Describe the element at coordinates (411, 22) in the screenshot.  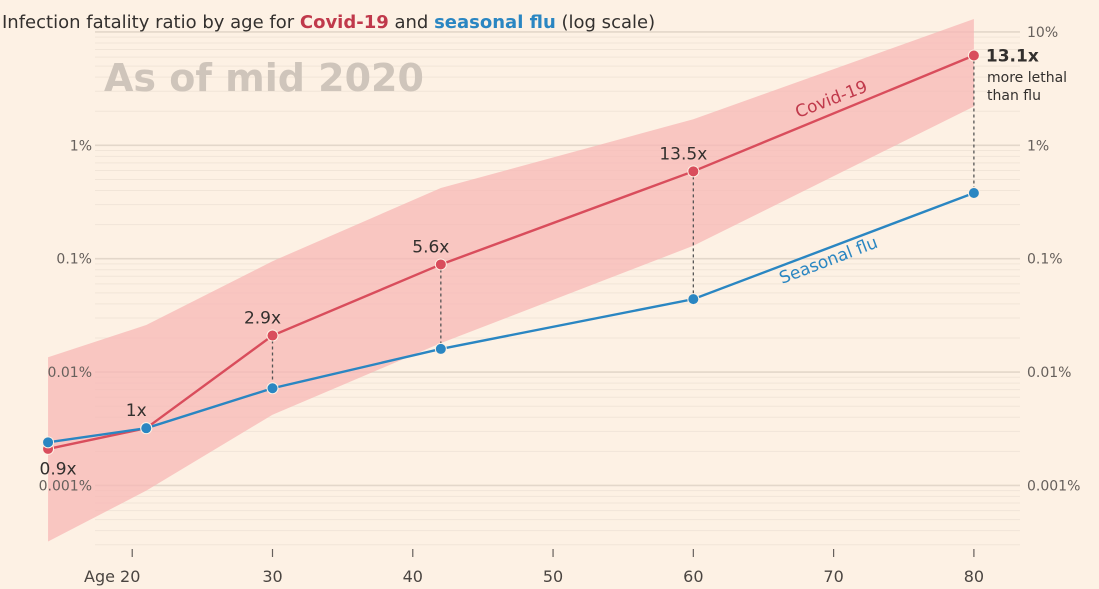
I see `title-part-2: and` at that location.